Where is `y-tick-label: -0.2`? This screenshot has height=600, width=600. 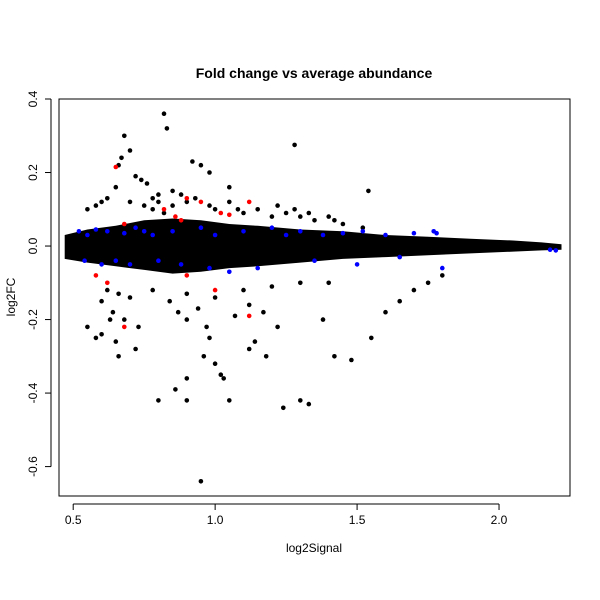
y-tick-label: -0.2 is located at coordinates (33, 319).